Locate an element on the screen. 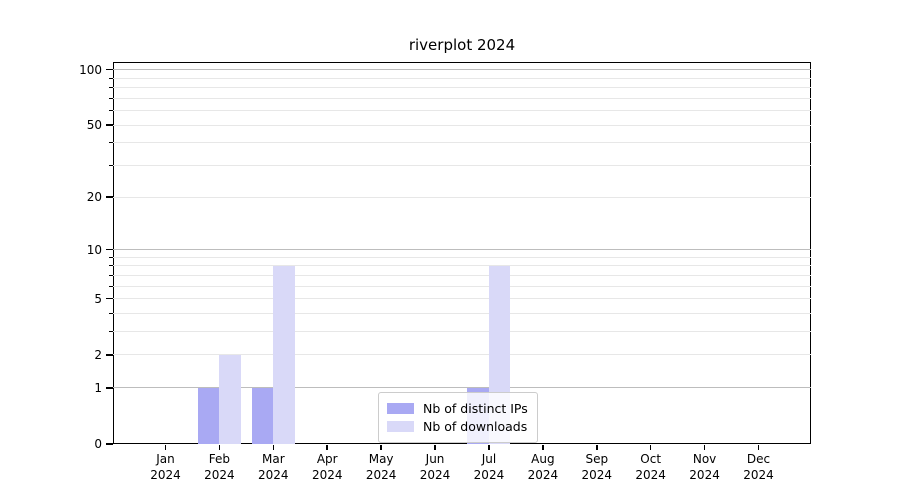 The image size is (900, 500). legend: Nb of distinct IPs Nb of downloads is located at coordinates (458, 417).